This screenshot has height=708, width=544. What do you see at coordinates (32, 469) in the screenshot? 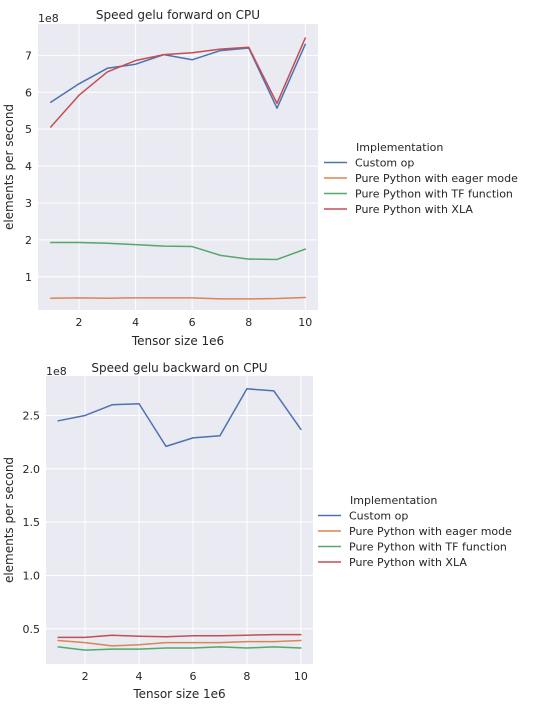
I see `y-tick-label: 2.0` at bounding box center [32, 469].